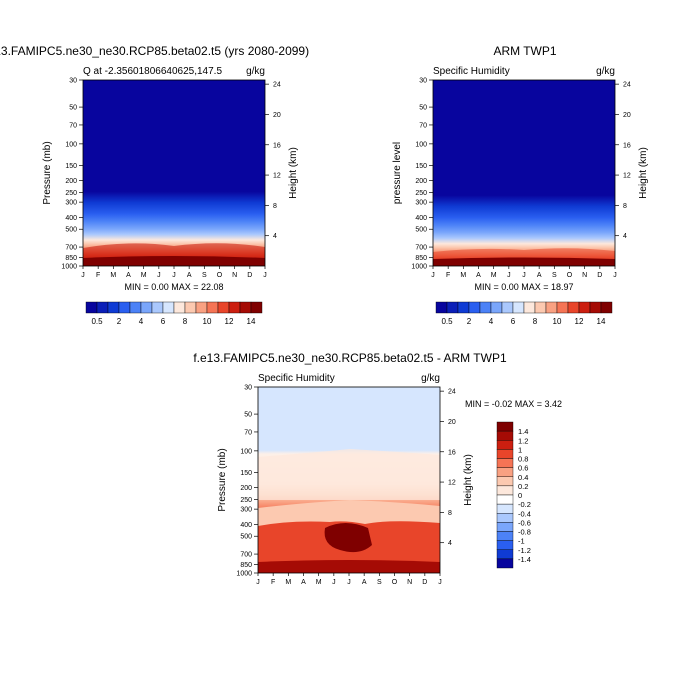  What do you see at coordinates (174, 173) in the screenshot?
I see `panel-model-plot-area` at bounding box center [174, 173].